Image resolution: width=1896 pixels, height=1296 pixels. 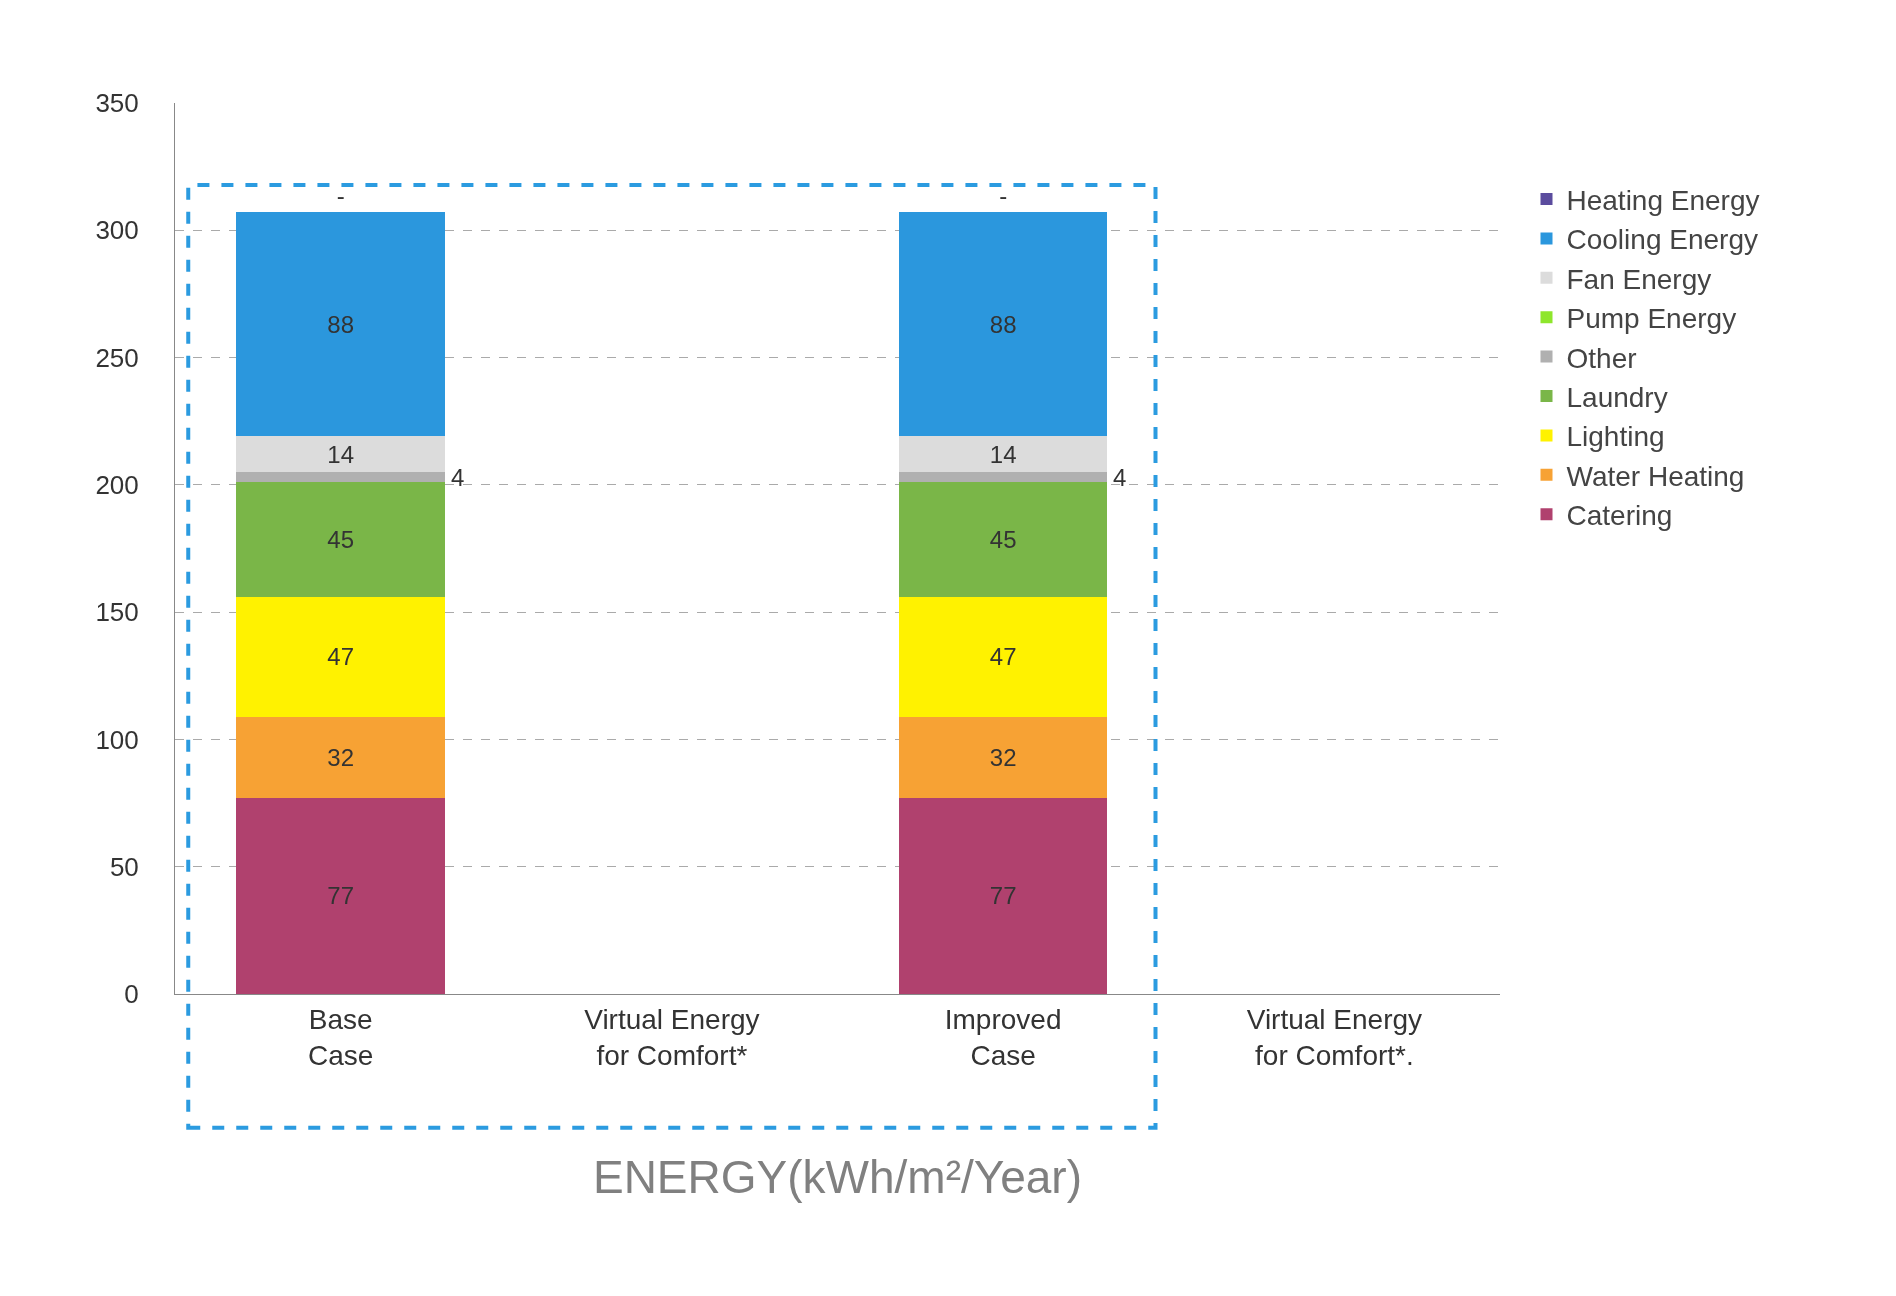 I want to click on y-tick-label: 300, so click(x=117, y=230).